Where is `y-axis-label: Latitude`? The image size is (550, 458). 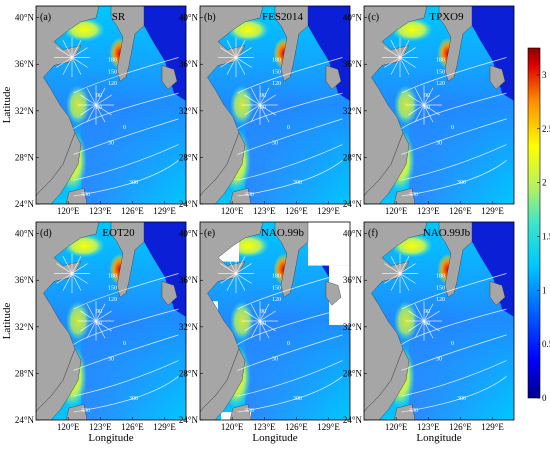
y-axis-label: Latitude is located at coordinates (7, 321).